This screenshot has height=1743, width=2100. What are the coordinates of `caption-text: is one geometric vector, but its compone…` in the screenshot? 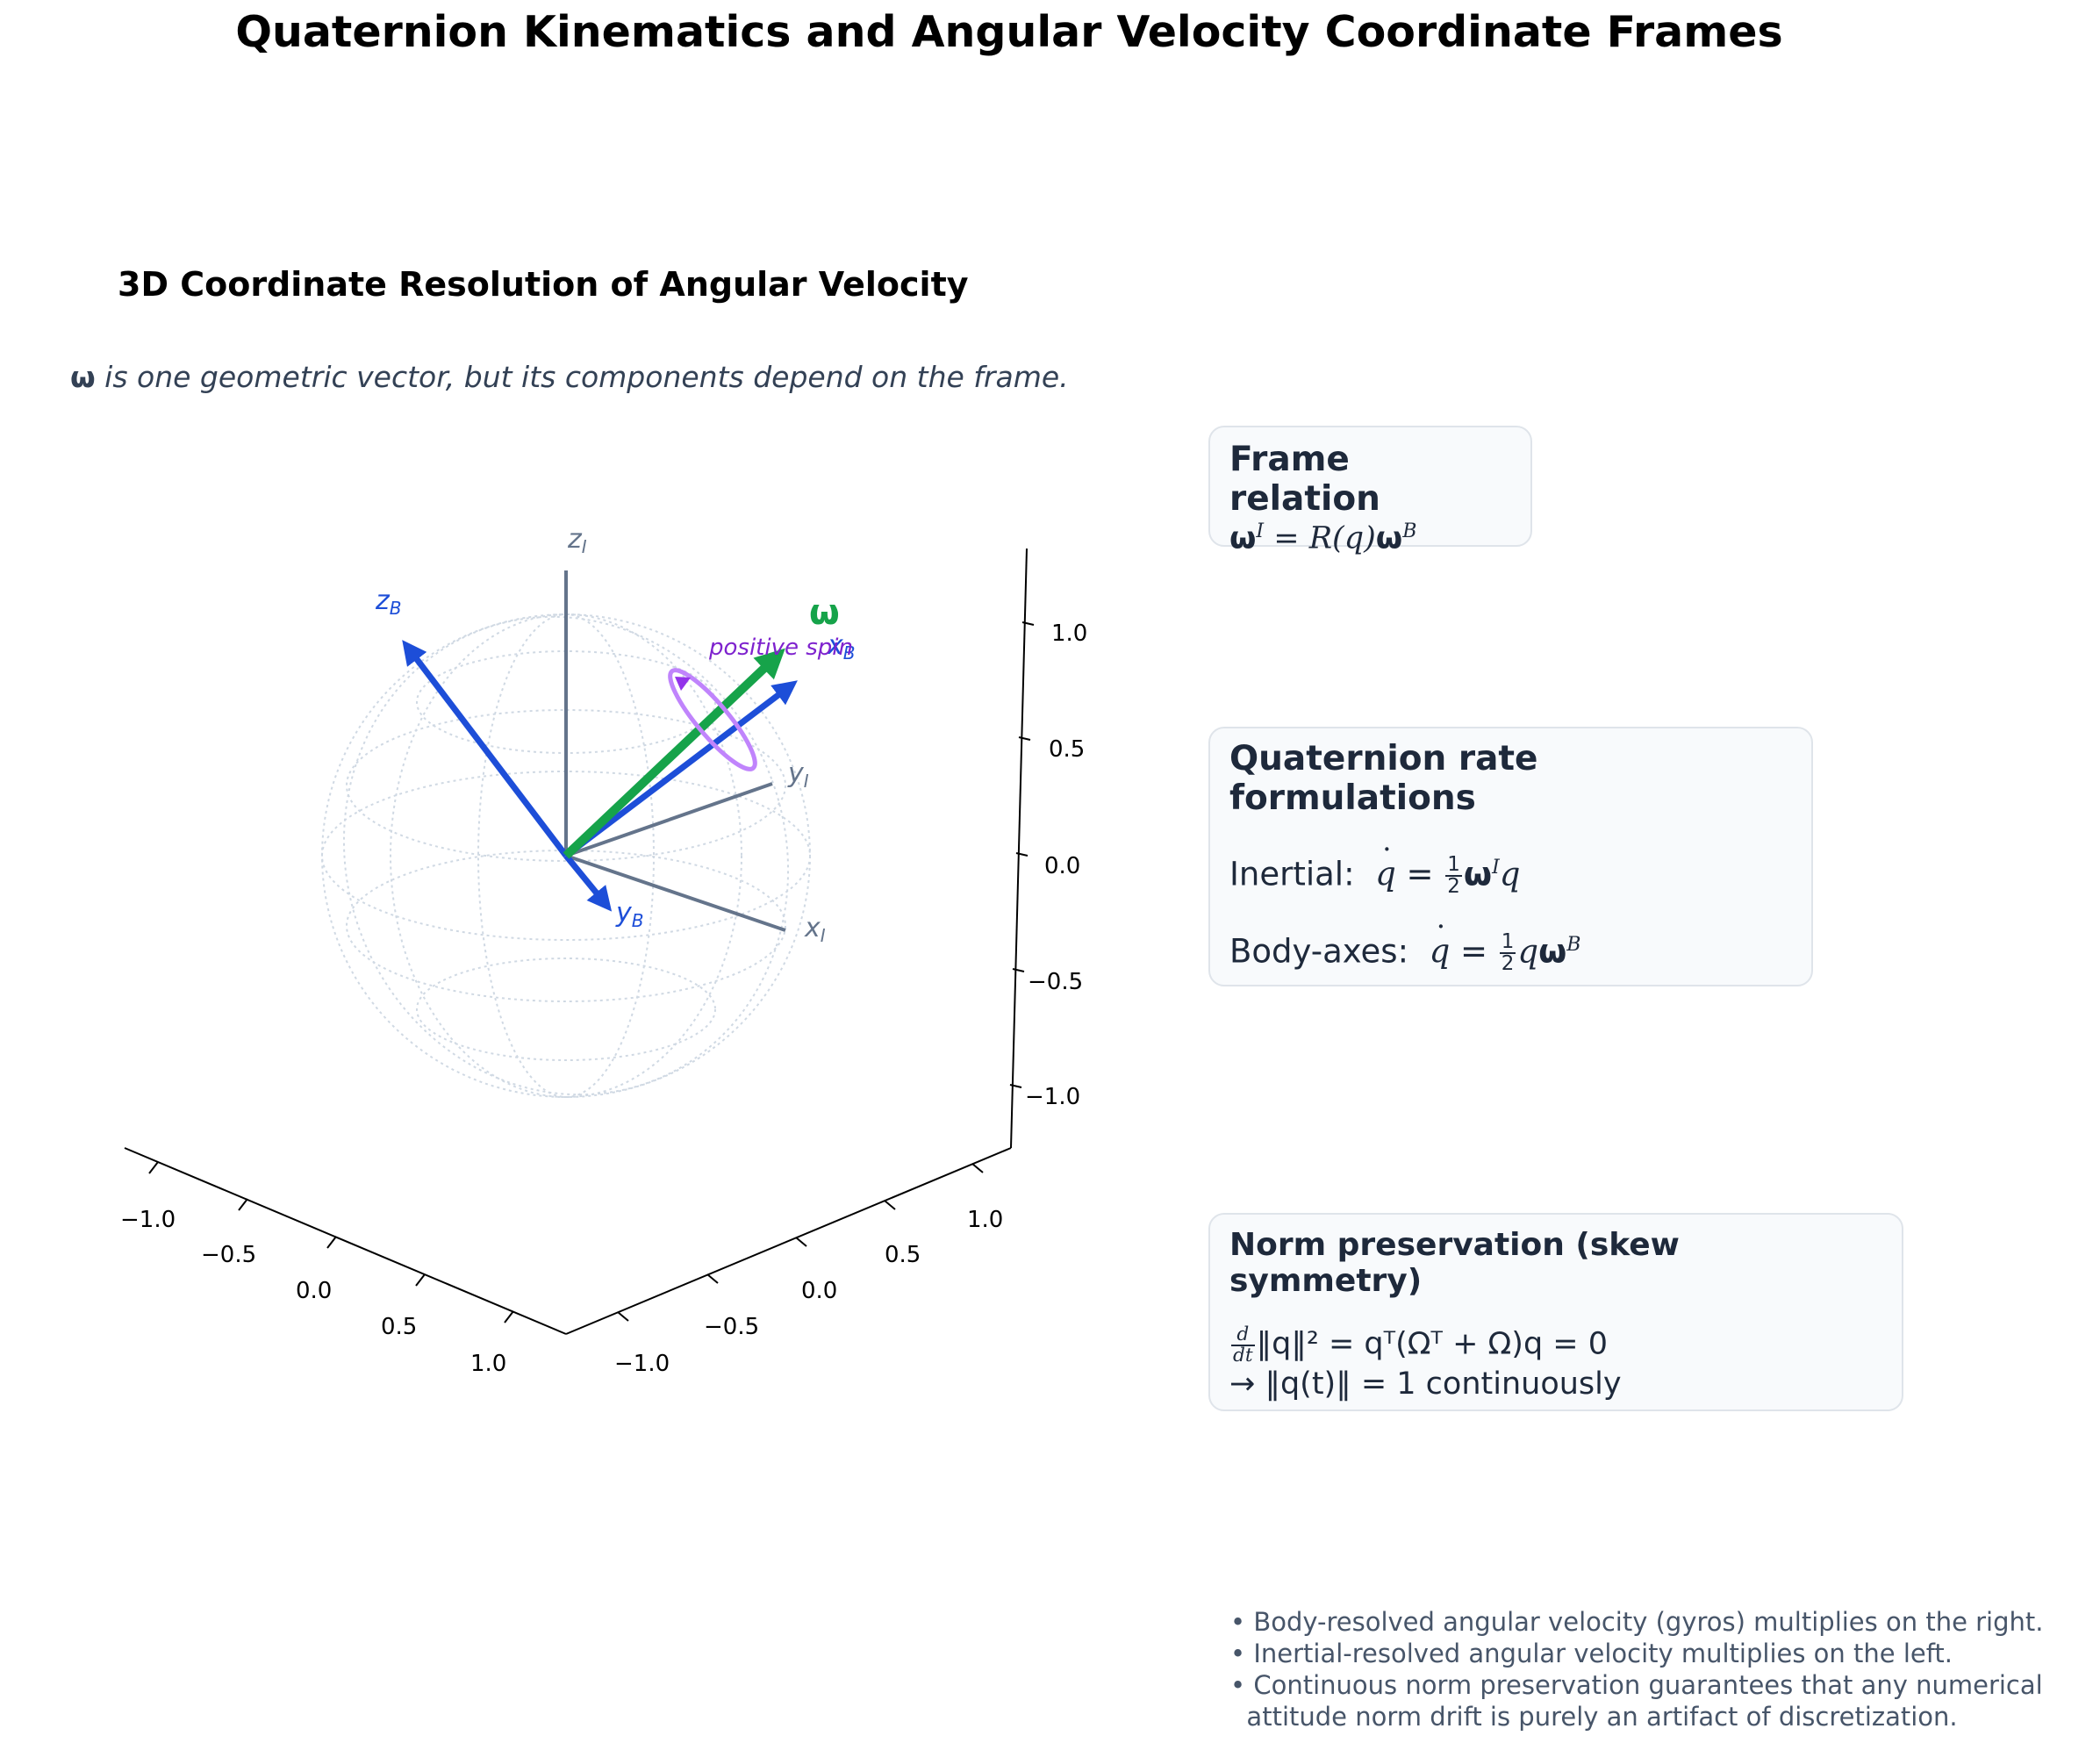 It's located at (582, 377).